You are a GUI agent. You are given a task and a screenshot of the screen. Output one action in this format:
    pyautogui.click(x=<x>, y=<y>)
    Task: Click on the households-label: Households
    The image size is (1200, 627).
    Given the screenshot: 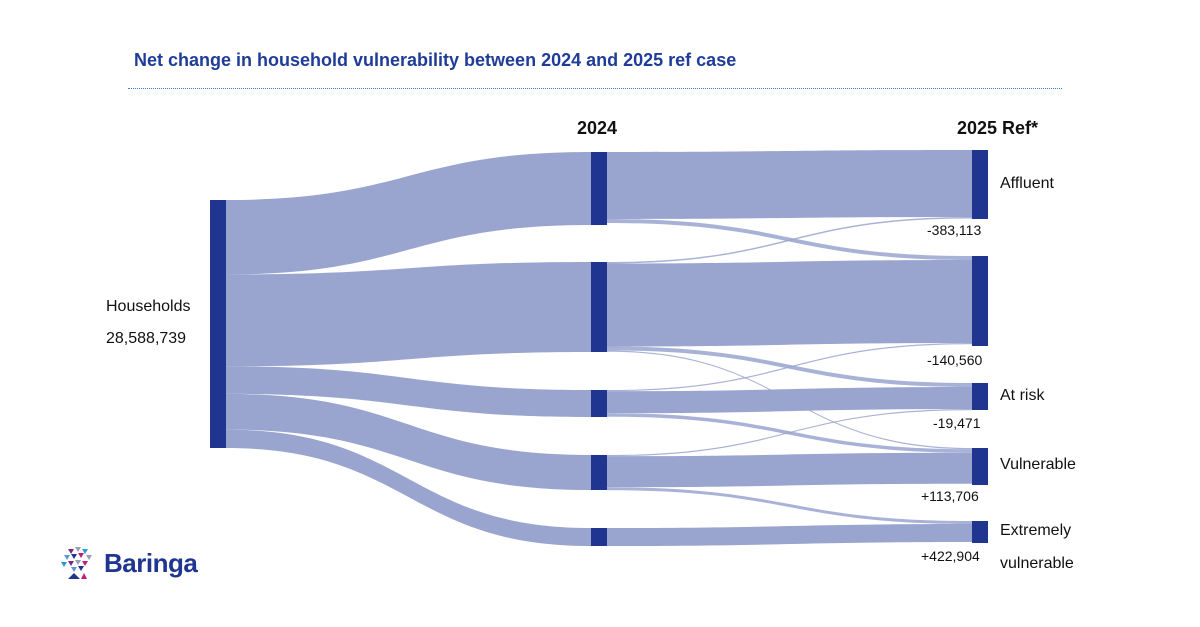 What is the action you would take?
    pyautogui.click(x=148, y=306)
    